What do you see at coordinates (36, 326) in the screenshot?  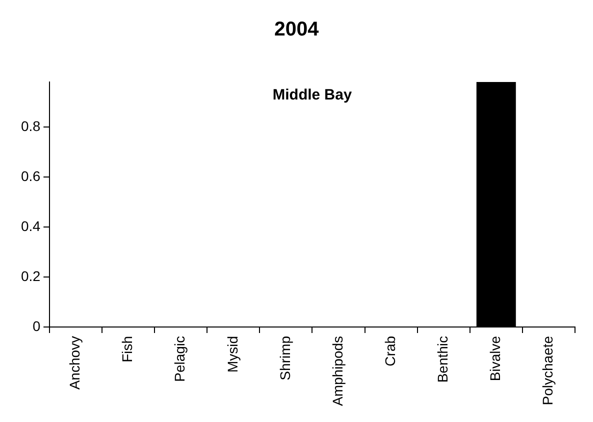 I see `y-tick-label: 0` at bounding box center [36, 326].